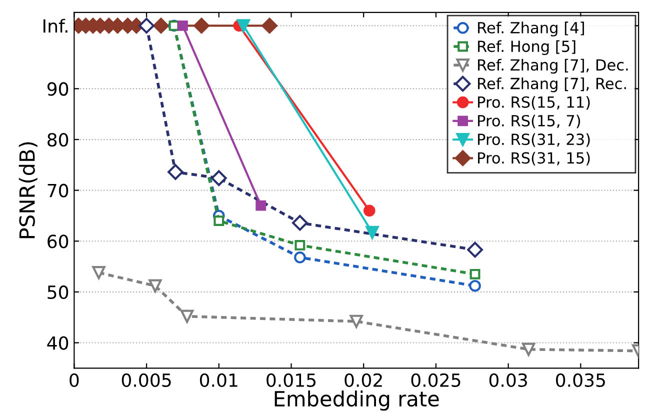 The height and width of the screenshot is (416, 645). What do you see at coordinates (57, 89) in the screenshot?
I see `y-tick-label: 90` at bounding box center [57, 89].